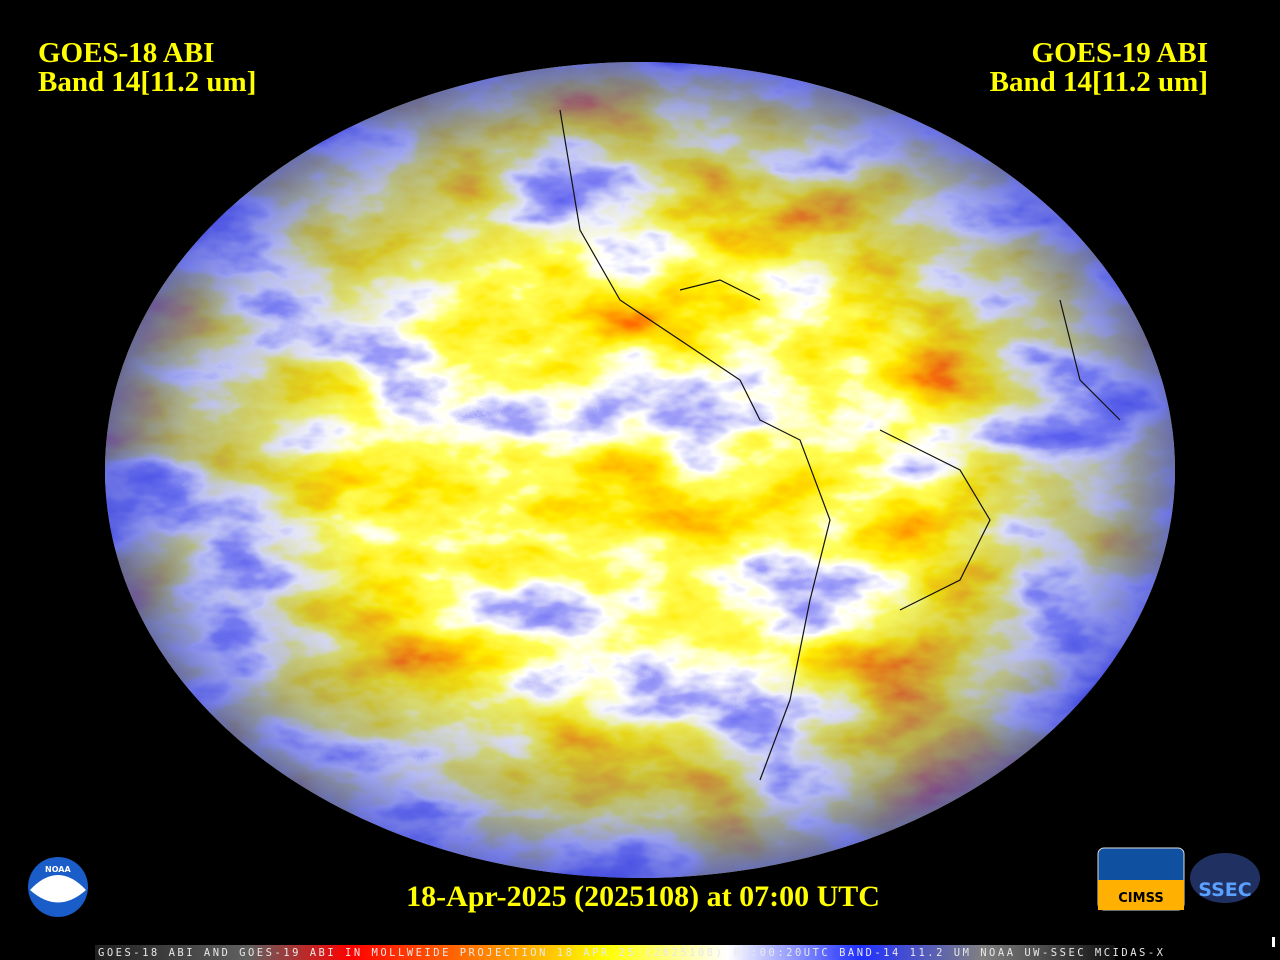  Describe the element at coordinates (1273, 942) in the screenshot. I see `corner-marker` at that location.